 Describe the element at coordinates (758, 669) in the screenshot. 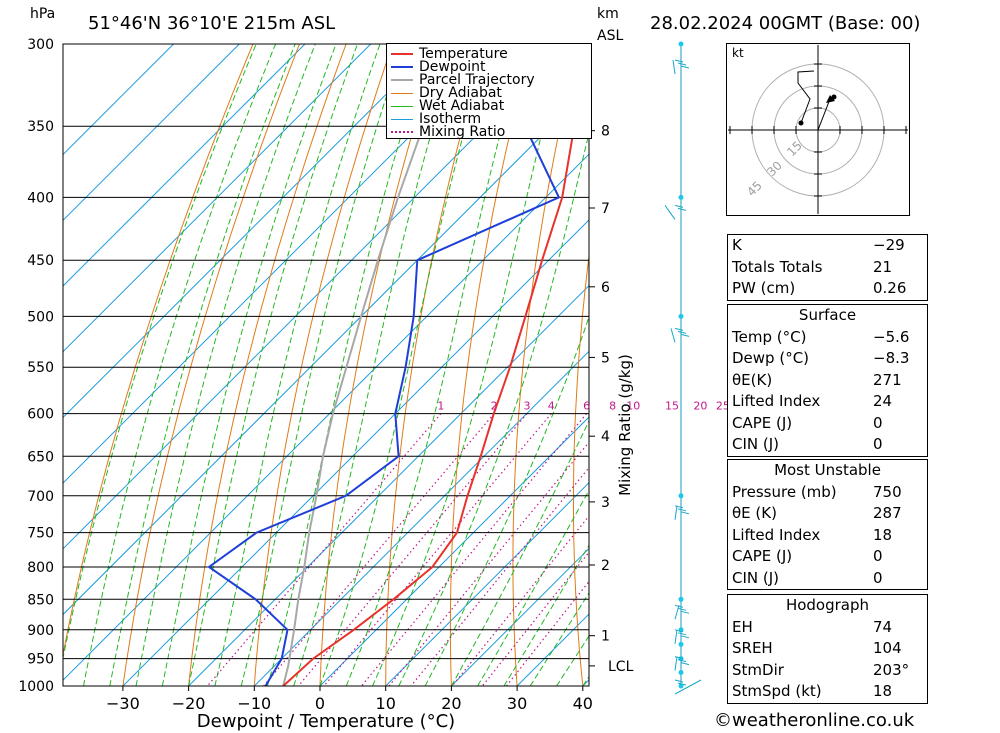

I see `index-key: StmDir` at that location.